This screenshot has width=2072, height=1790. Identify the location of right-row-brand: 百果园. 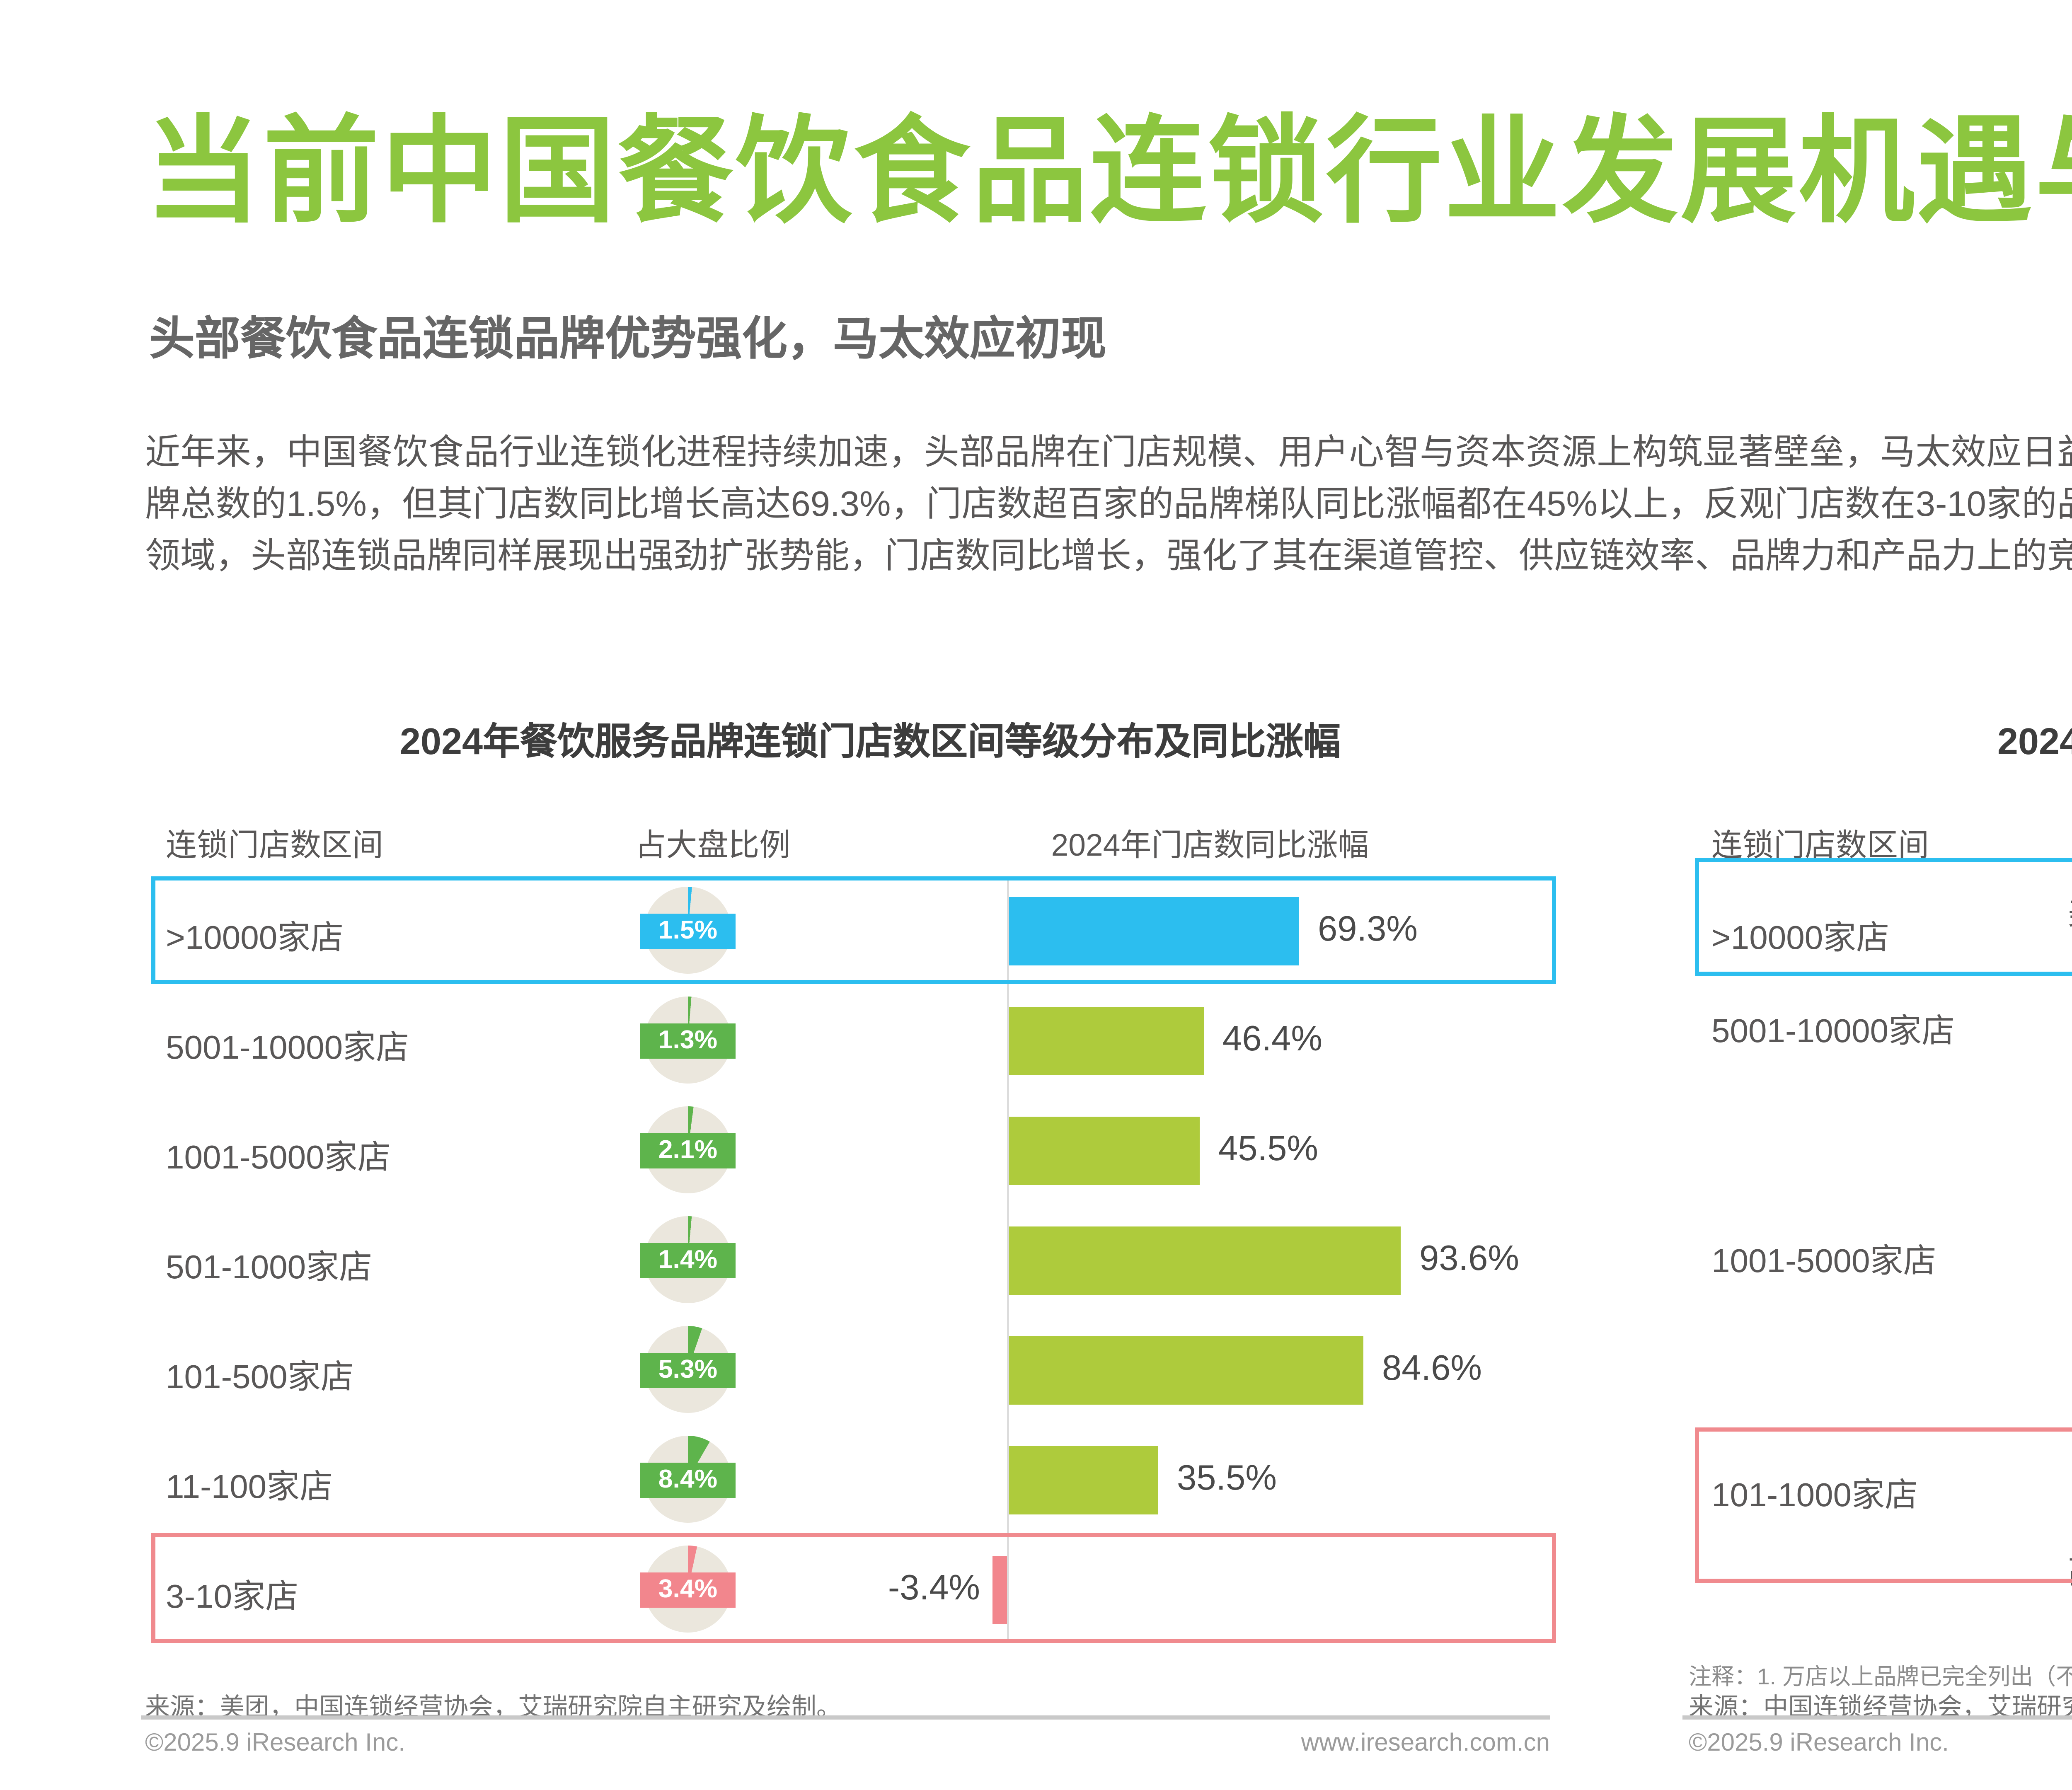
(2015, 1111).